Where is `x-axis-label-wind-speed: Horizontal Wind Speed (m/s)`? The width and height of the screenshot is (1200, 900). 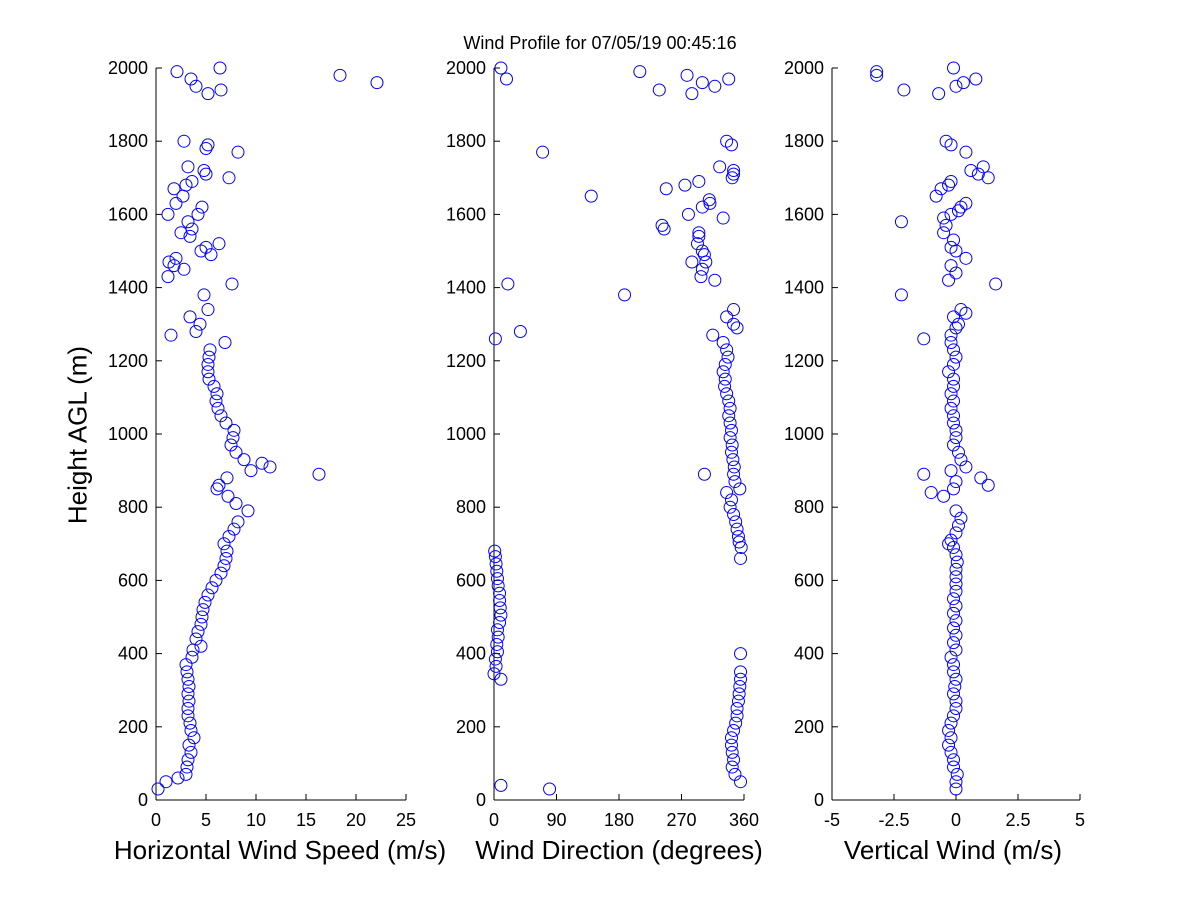 x-axis-label-wind-speed: Horizontal Wind Speed (m/s) is located at coordinates (280, 850).